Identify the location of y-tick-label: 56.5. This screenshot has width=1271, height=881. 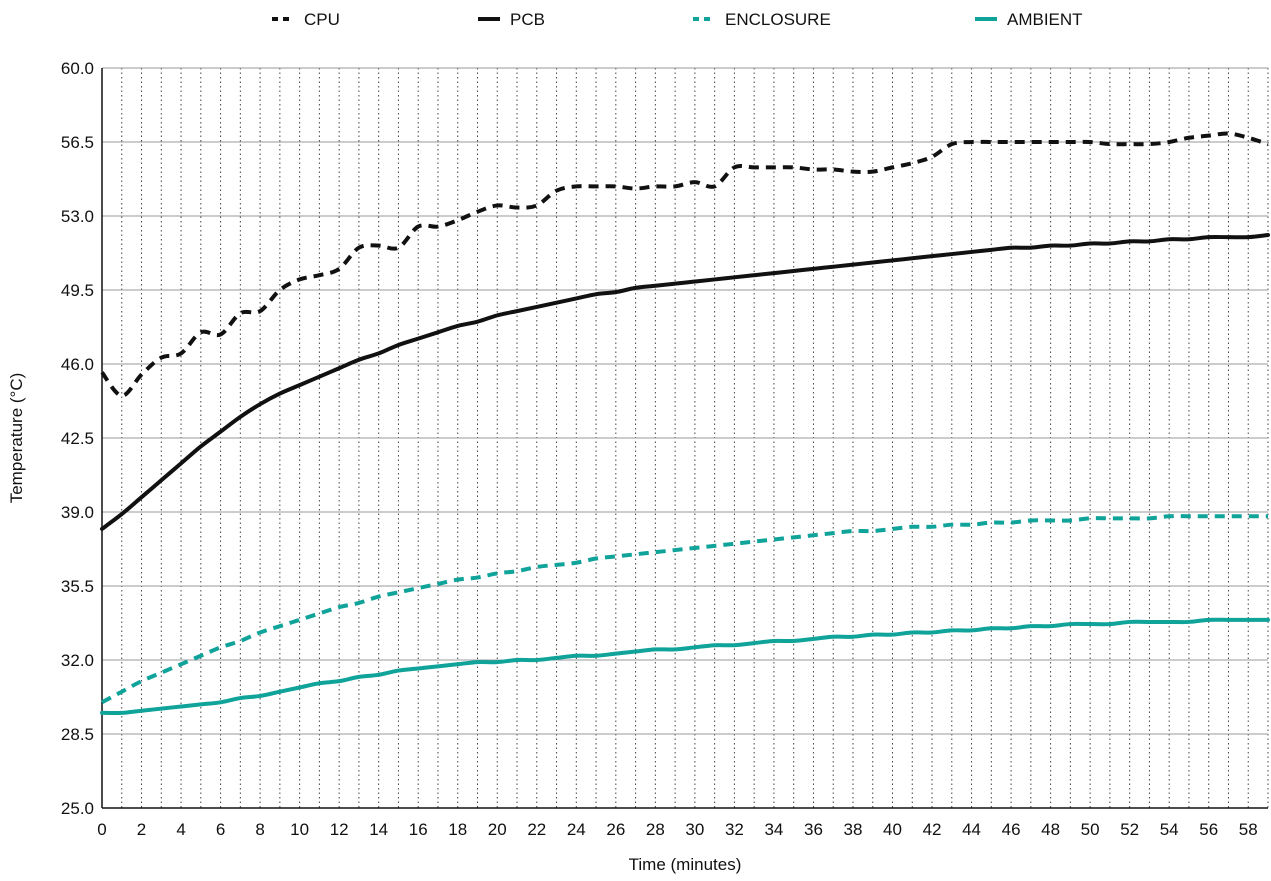
(77, 142).